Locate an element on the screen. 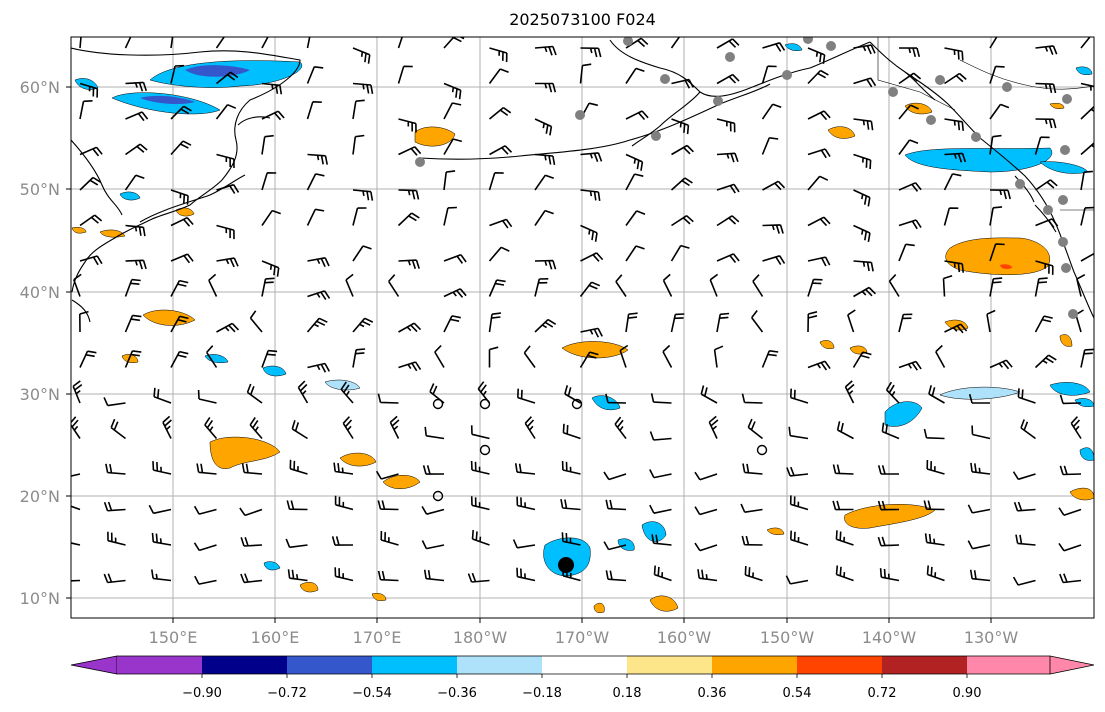 This screenshot has height=712, width=1105. lat-label-10n: 10°N is located at coordinates (40, 598).